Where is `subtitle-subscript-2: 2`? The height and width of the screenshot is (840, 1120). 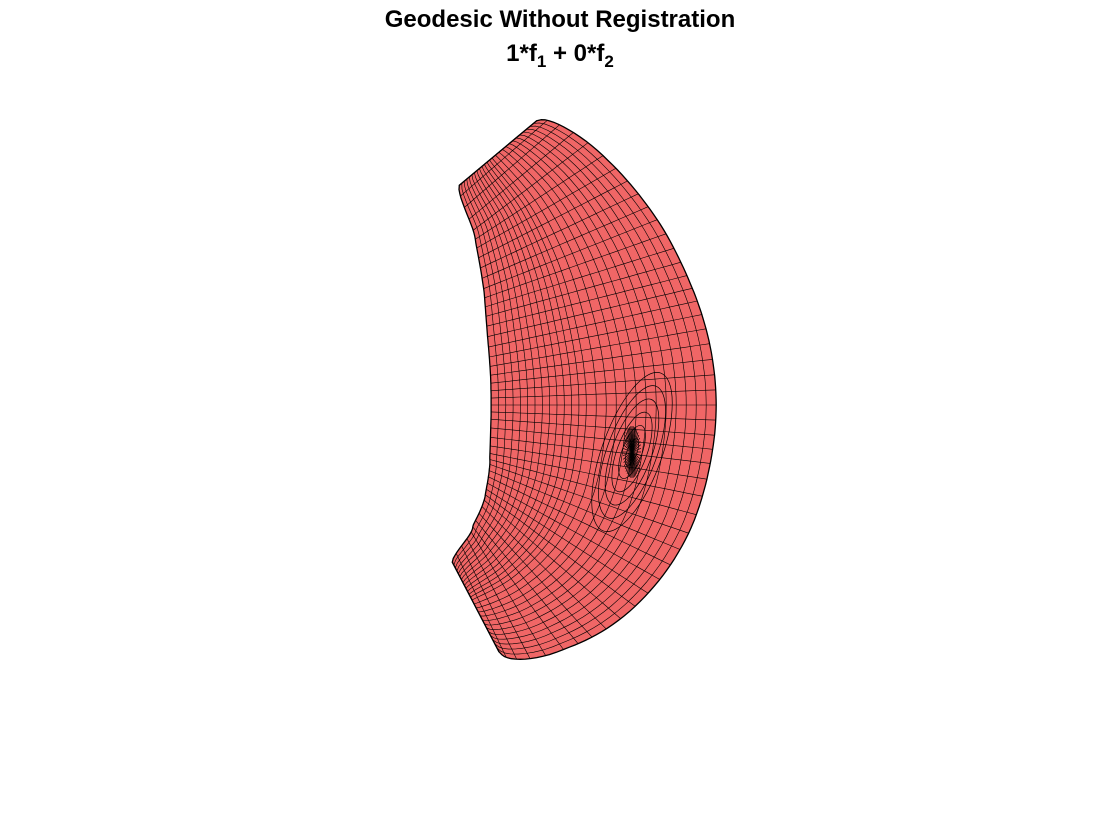
subtitle-subscript-2: 2 is located at coordinates (609, 61).